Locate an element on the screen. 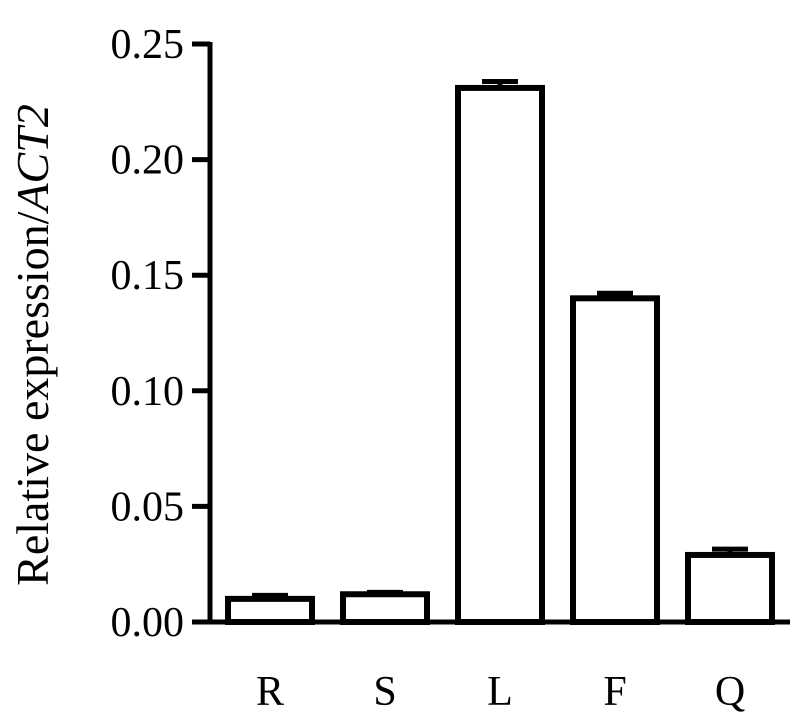 The height and width of the screenshot is (723, 800). y-tick-label: 0.15 is located at coordinates (148, 276).